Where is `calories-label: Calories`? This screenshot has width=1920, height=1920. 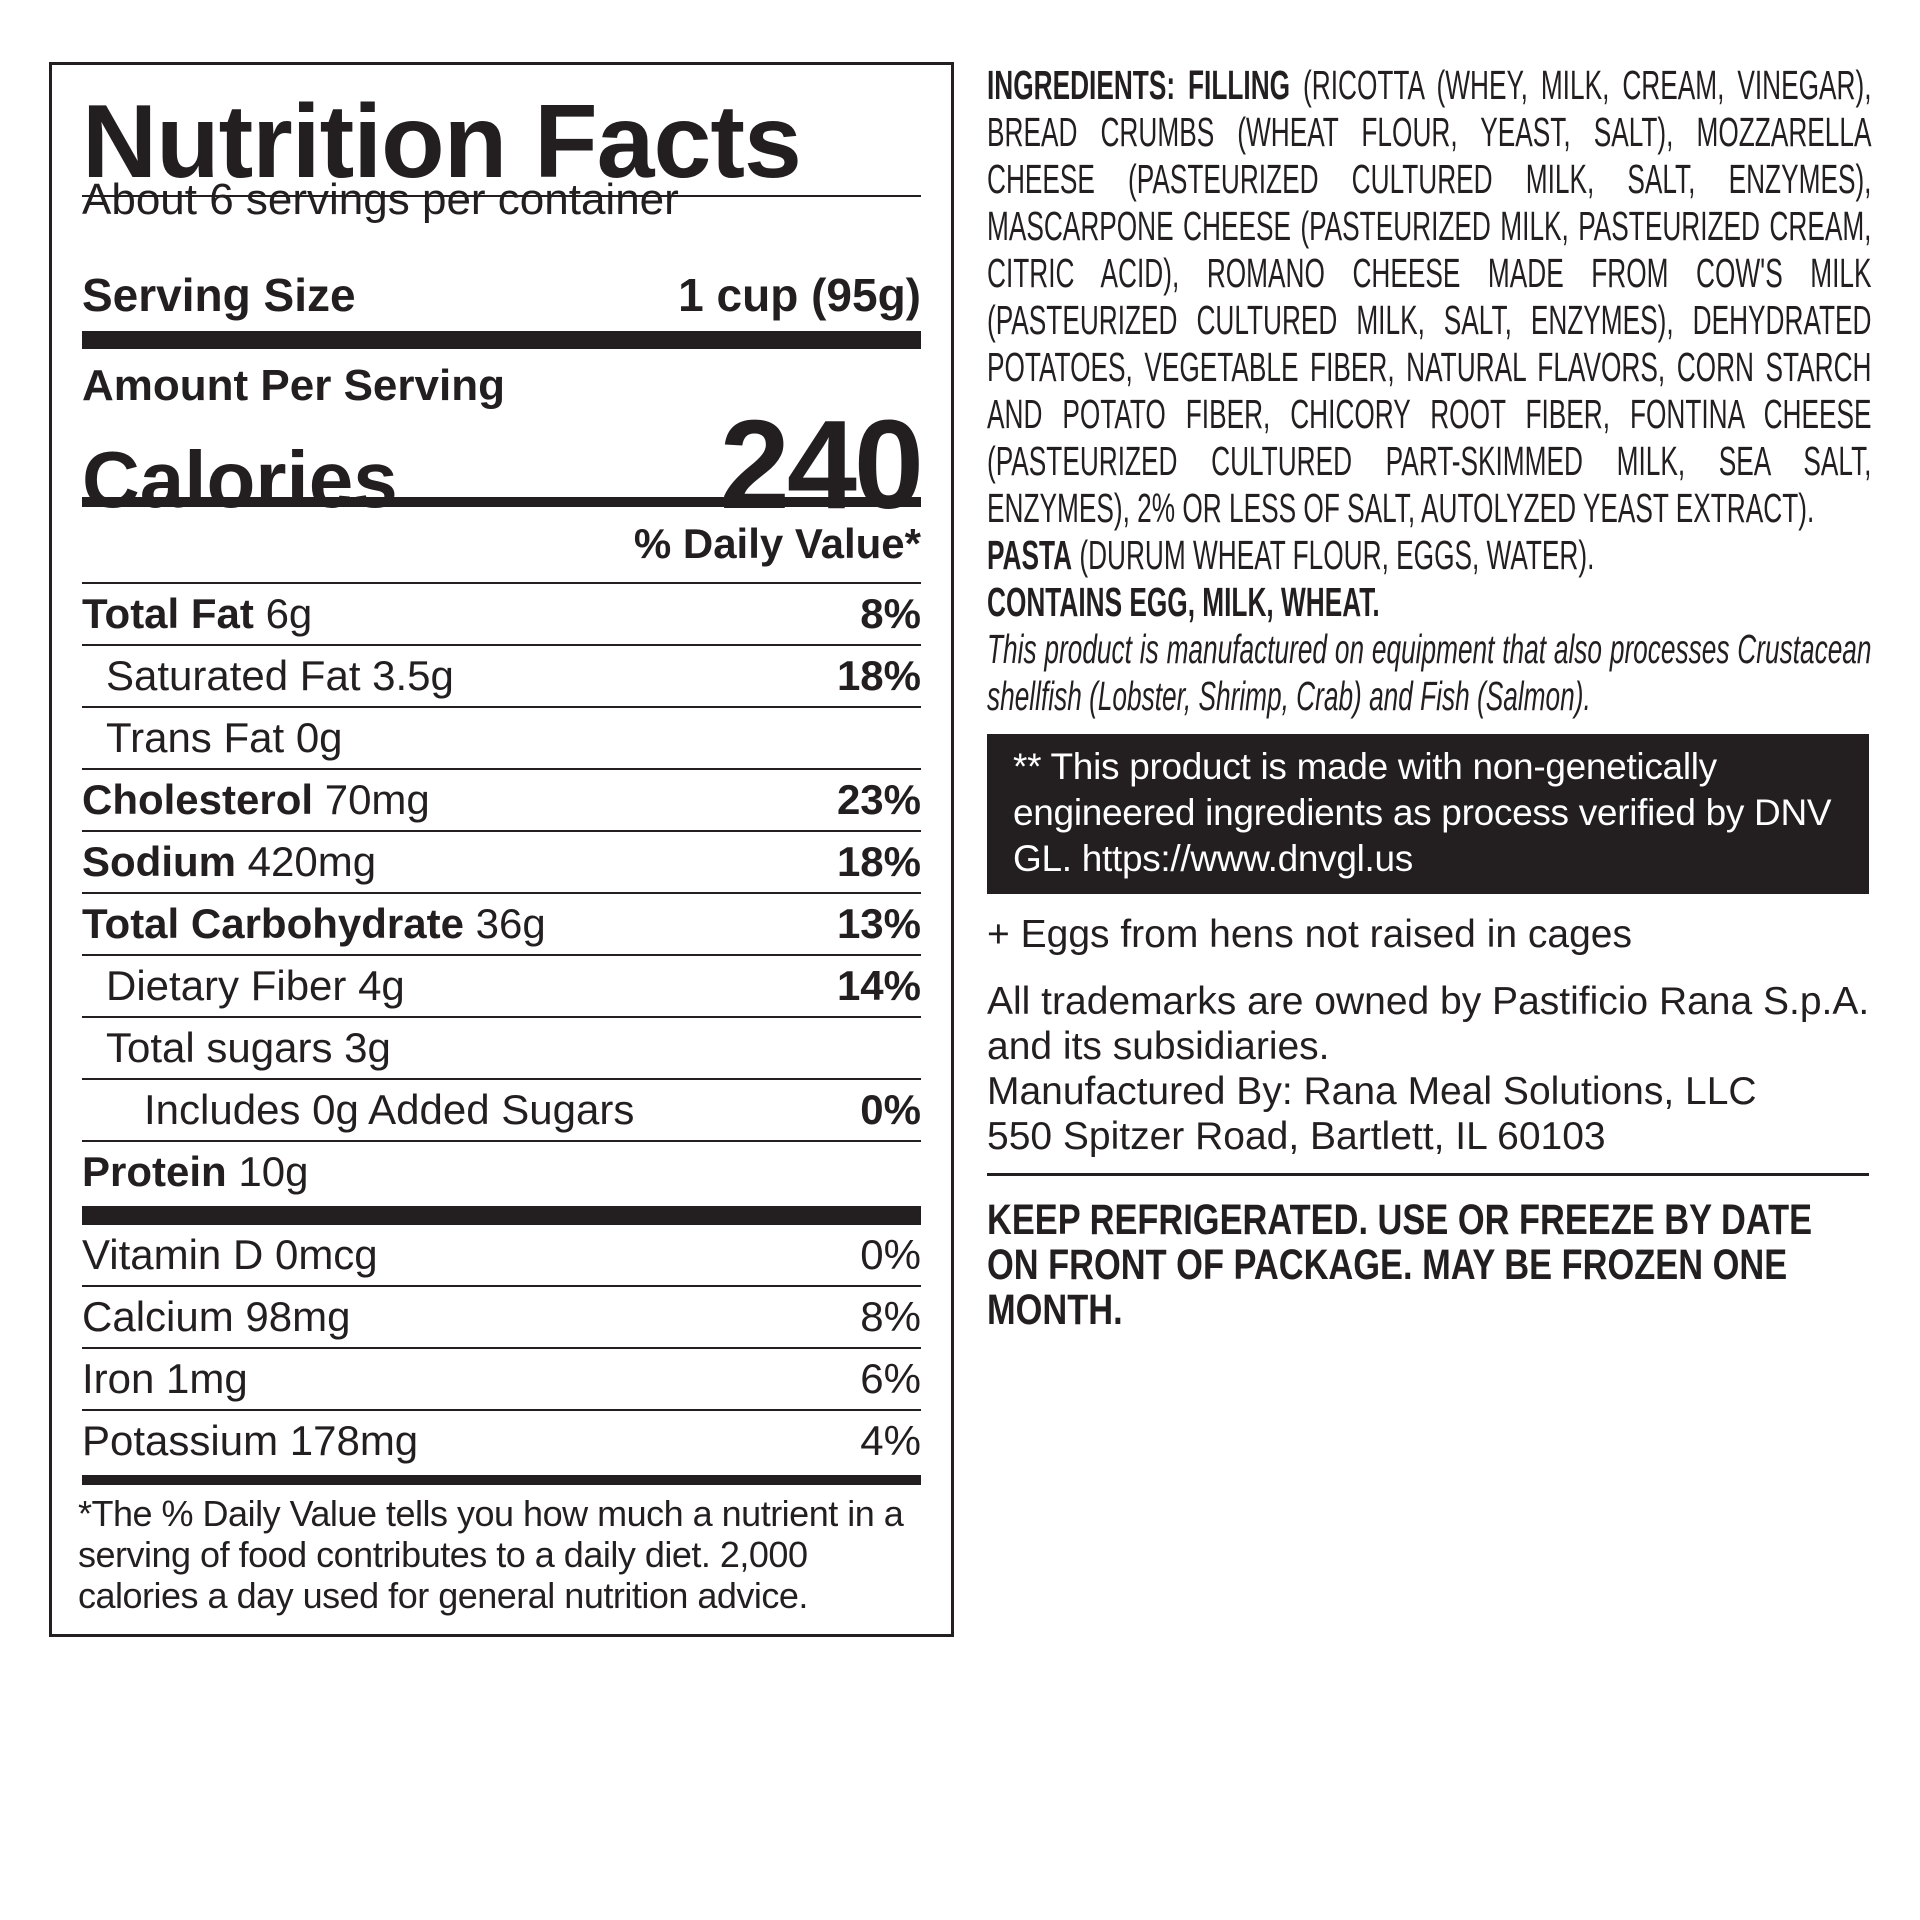
calories-label: Calories is located at coordinates (240, 479).